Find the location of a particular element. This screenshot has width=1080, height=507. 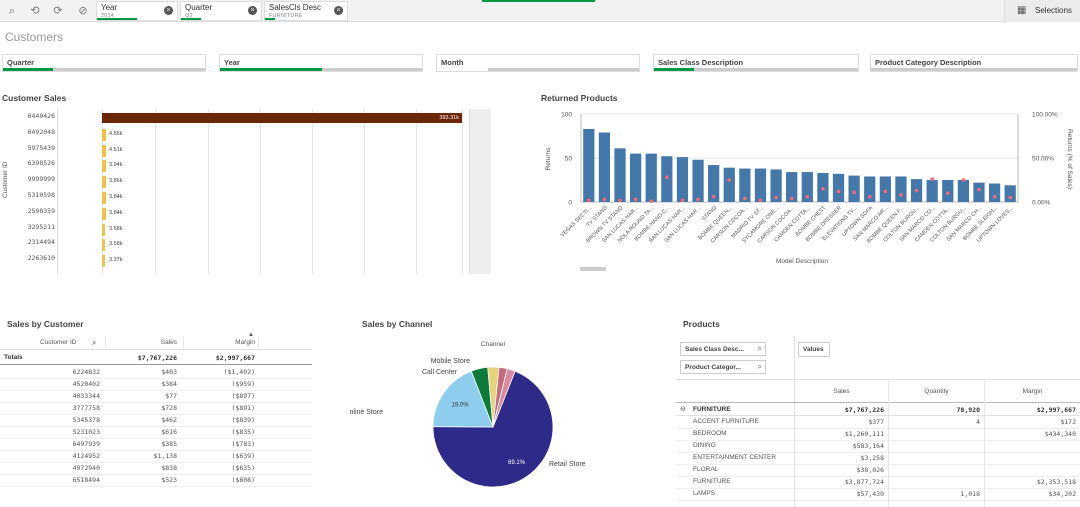

customer-id-cell: 4124952 is located at coordinates (86, 456).